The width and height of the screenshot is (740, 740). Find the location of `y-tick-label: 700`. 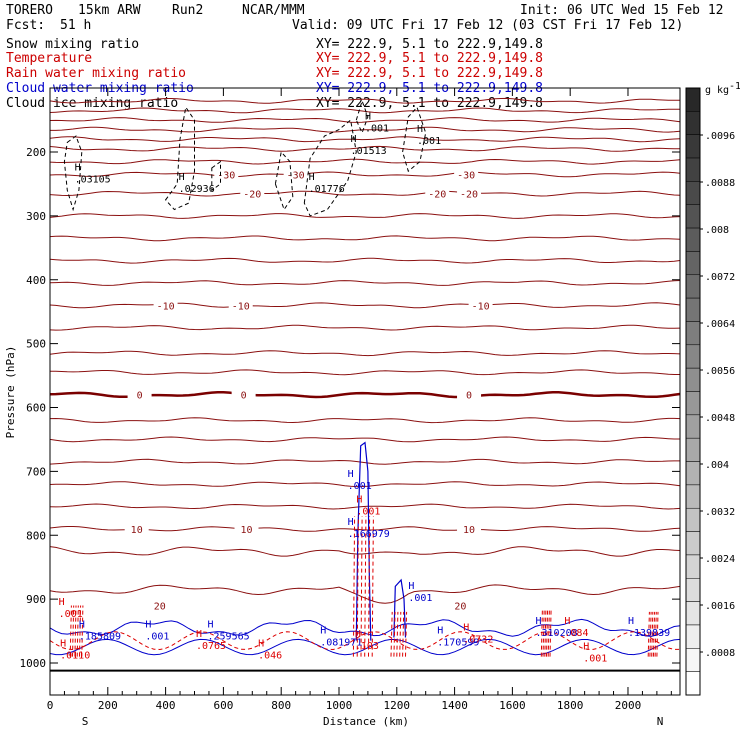

y-tick-label: 700 is located at coordinates (36, 471).